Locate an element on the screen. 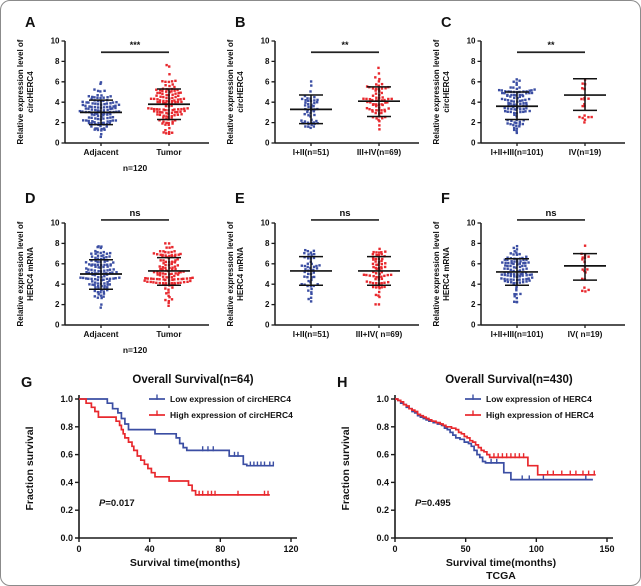  category-label: IV( n=19) is located at coordinates (585, 334).